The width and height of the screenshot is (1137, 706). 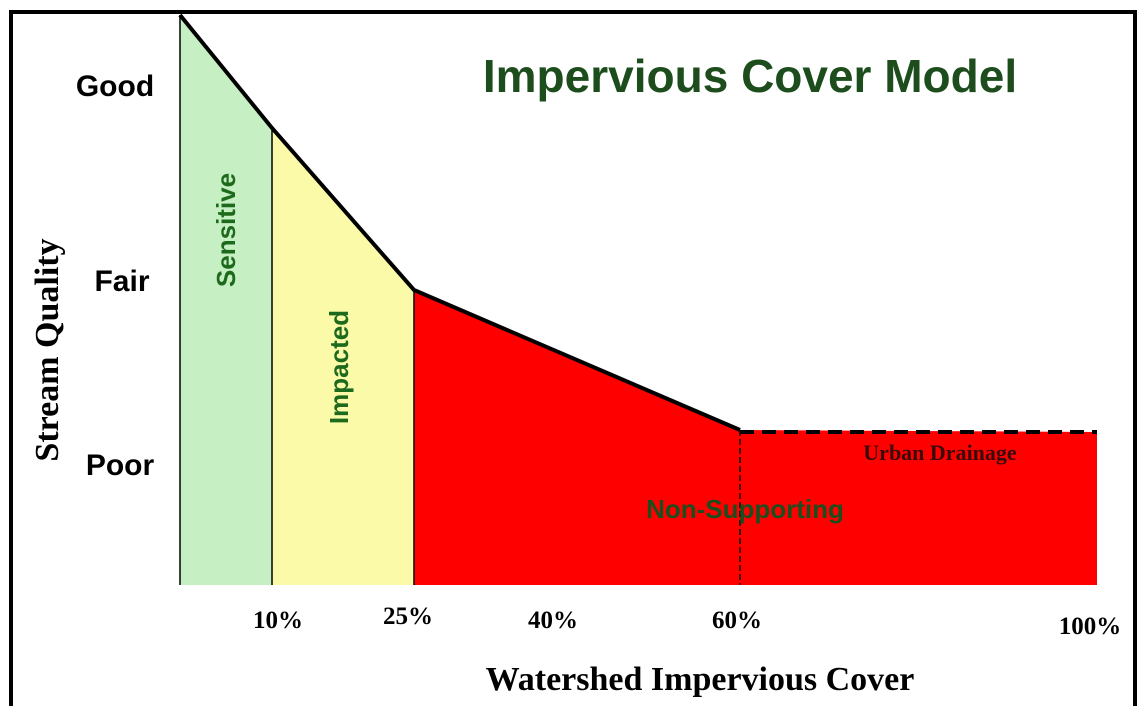 What do you see at coordinates (226, 230) in the screenshot?
I see `zone-label: Sensitive` at bounding box center [226, 230].